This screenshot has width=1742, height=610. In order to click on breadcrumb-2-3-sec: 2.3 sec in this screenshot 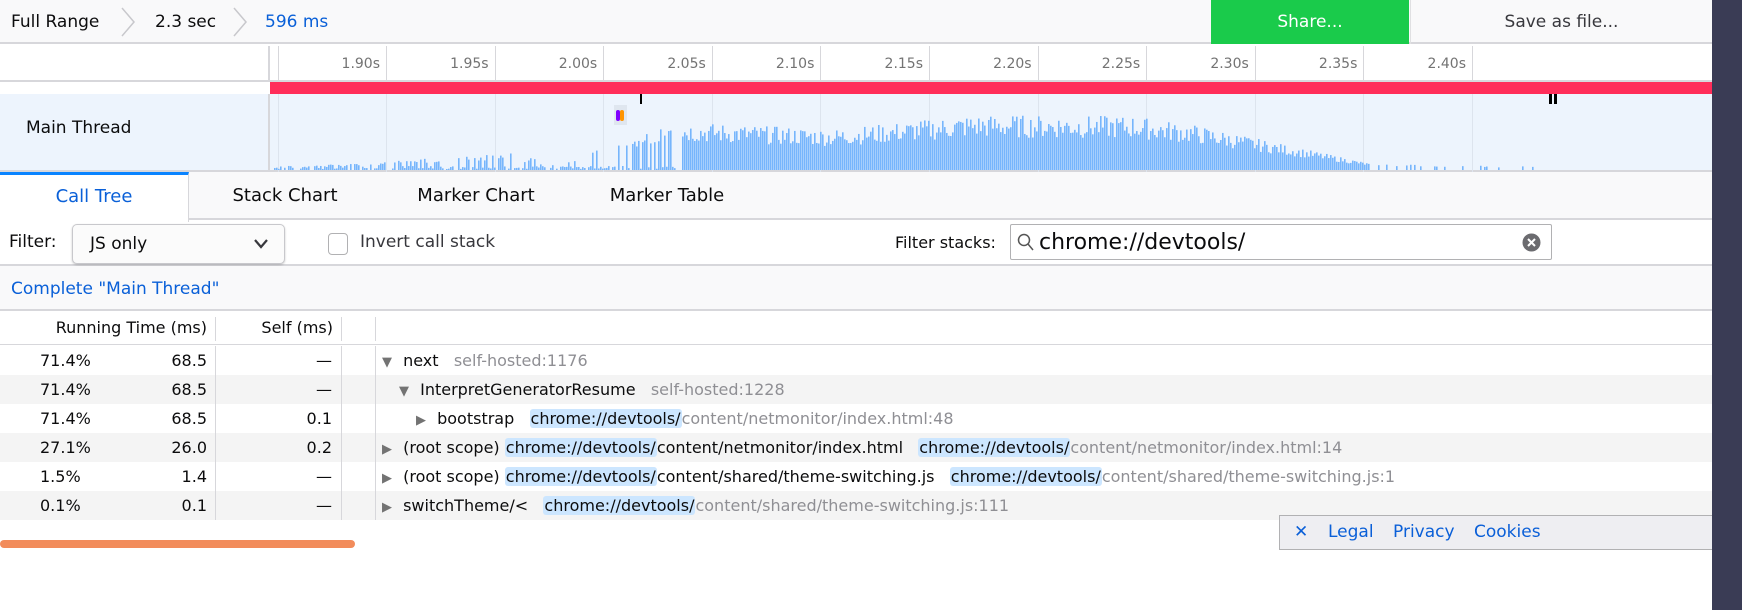, I will do `click(186, 22)`.